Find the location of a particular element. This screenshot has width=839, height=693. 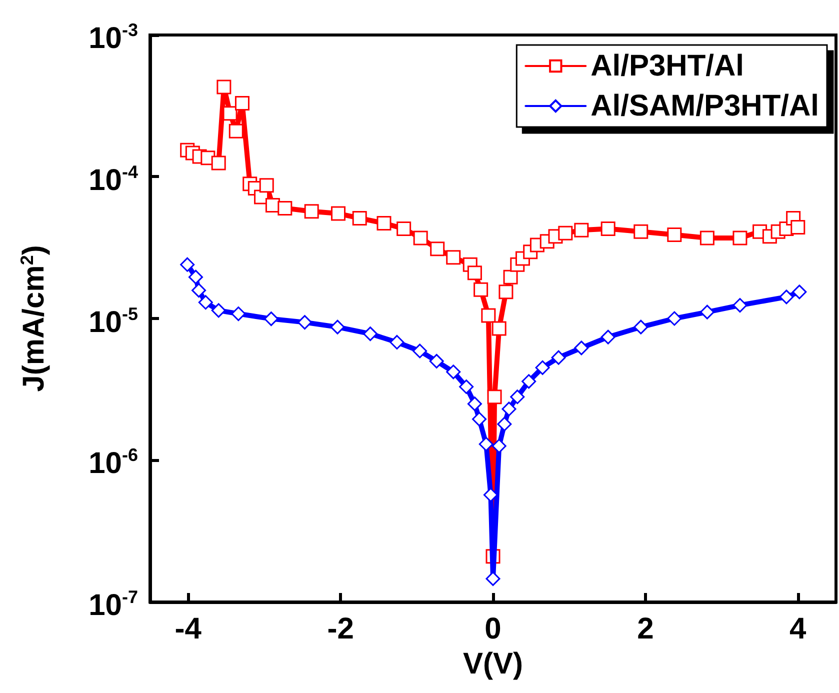

y-tick-label: 10$^{-3}$ is located at coordinates (113, 37).